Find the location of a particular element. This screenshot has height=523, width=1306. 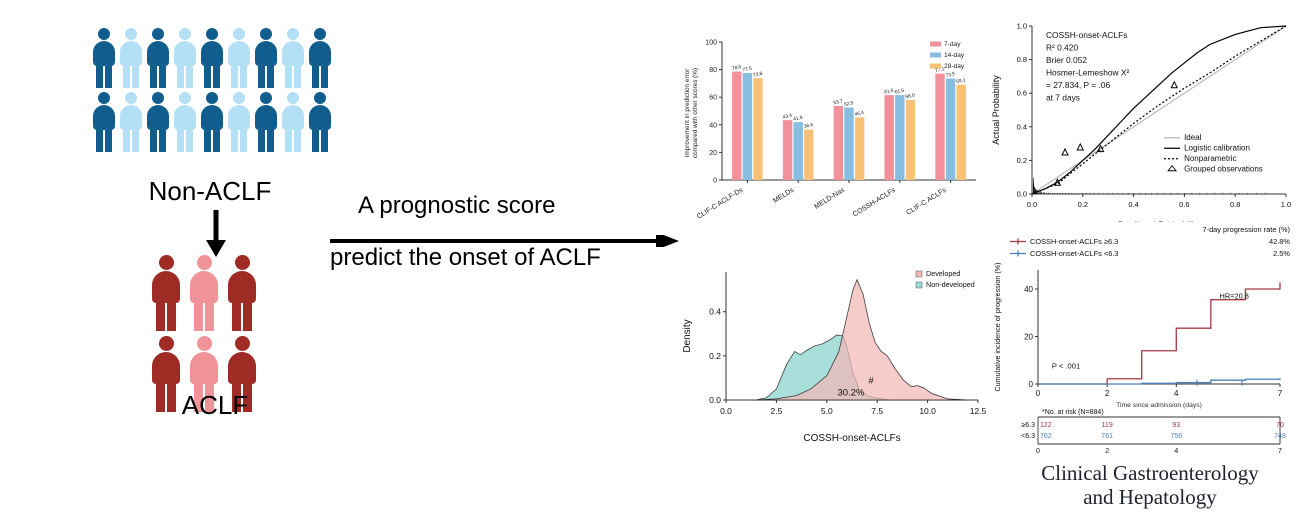

risk-table-cell: 761 is located at coordinates (1107, 436).